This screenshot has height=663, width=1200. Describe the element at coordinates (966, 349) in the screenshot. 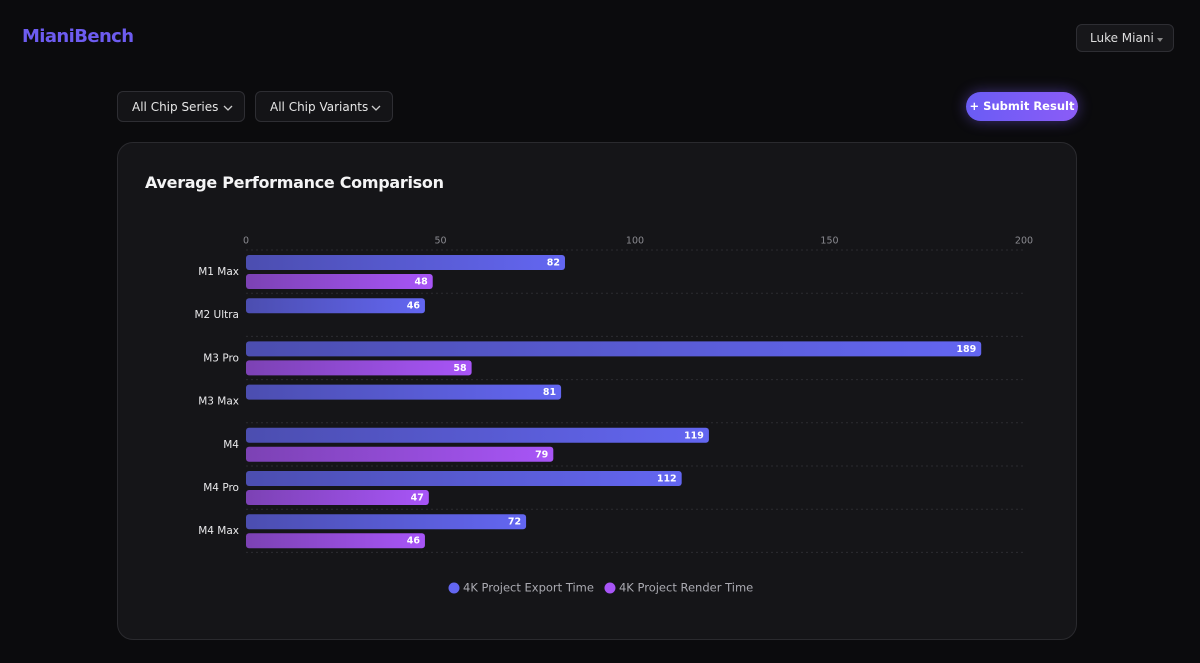

I see `data-label: 189` at that location.